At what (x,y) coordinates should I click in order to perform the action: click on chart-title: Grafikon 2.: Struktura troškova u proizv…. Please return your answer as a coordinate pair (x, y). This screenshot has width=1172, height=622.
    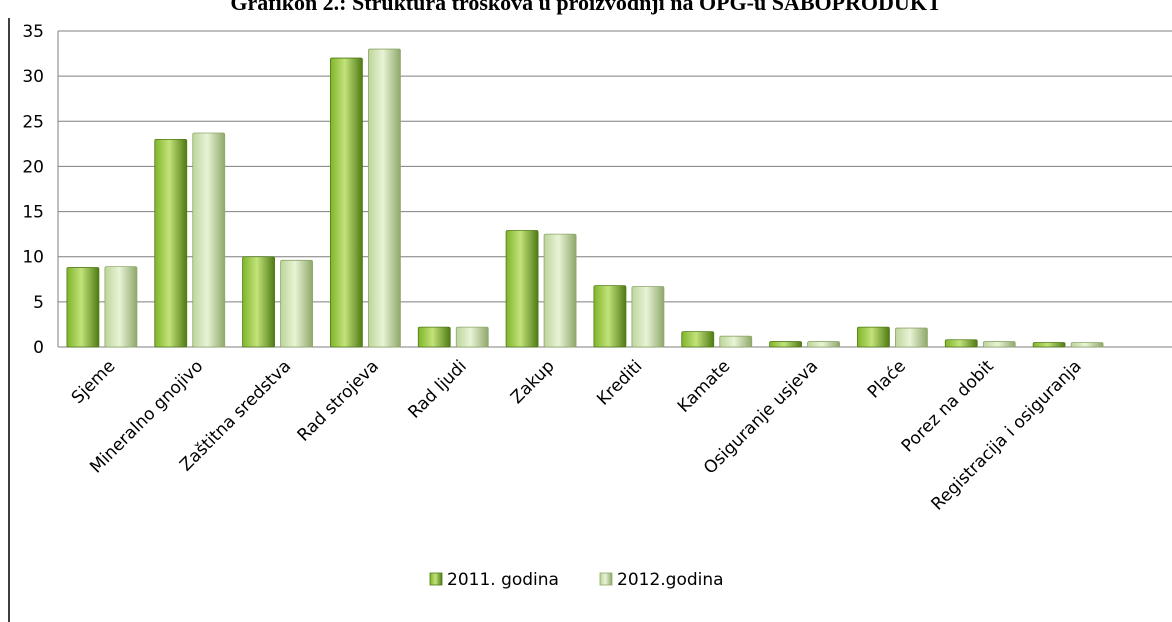
    Looking at the image, I should click on (586, 7).